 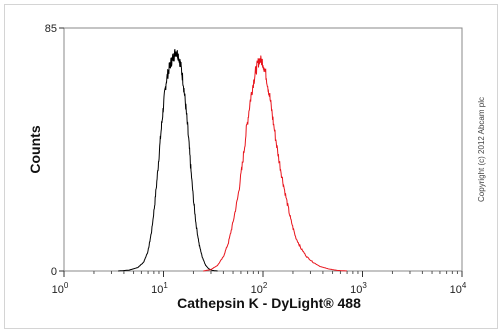 What do you see at coordinates (481, 149) in the screenshot?
I see `copyright-annotation: Copyright (c) 2012 Abcam plc` at bounding box center [481, 149].